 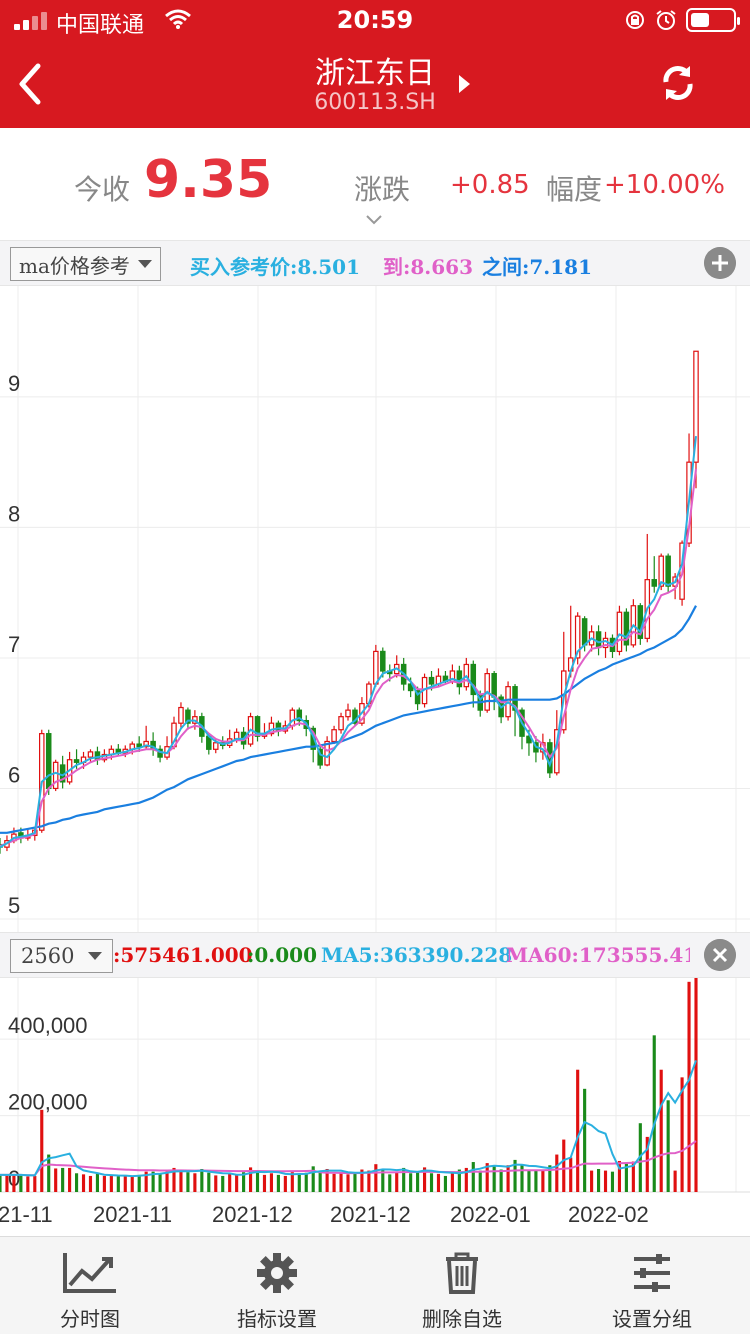 I want to click on buy-ref-price: 买入参考价:8.501, so click(x=275, y=267).